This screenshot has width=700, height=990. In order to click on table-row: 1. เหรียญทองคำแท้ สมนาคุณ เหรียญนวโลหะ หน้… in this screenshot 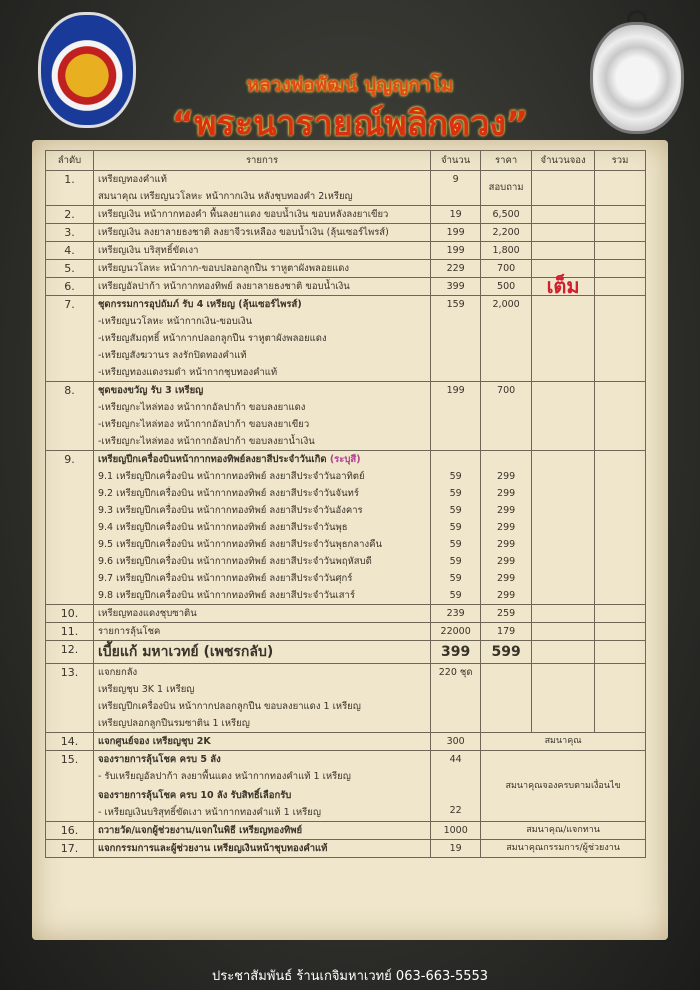, I will do `click(345, 188)`.